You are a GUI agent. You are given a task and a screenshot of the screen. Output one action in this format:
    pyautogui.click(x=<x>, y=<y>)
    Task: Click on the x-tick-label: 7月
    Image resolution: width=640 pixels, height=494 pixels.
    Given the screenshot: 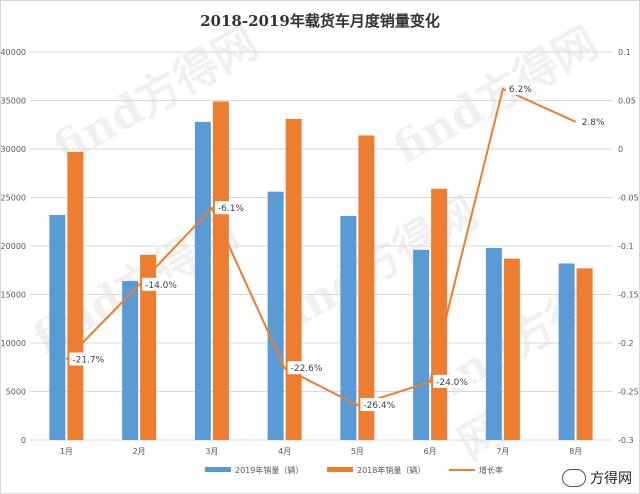 What is the action you would take?
    pyautogui.click(x=502, y=451)
    